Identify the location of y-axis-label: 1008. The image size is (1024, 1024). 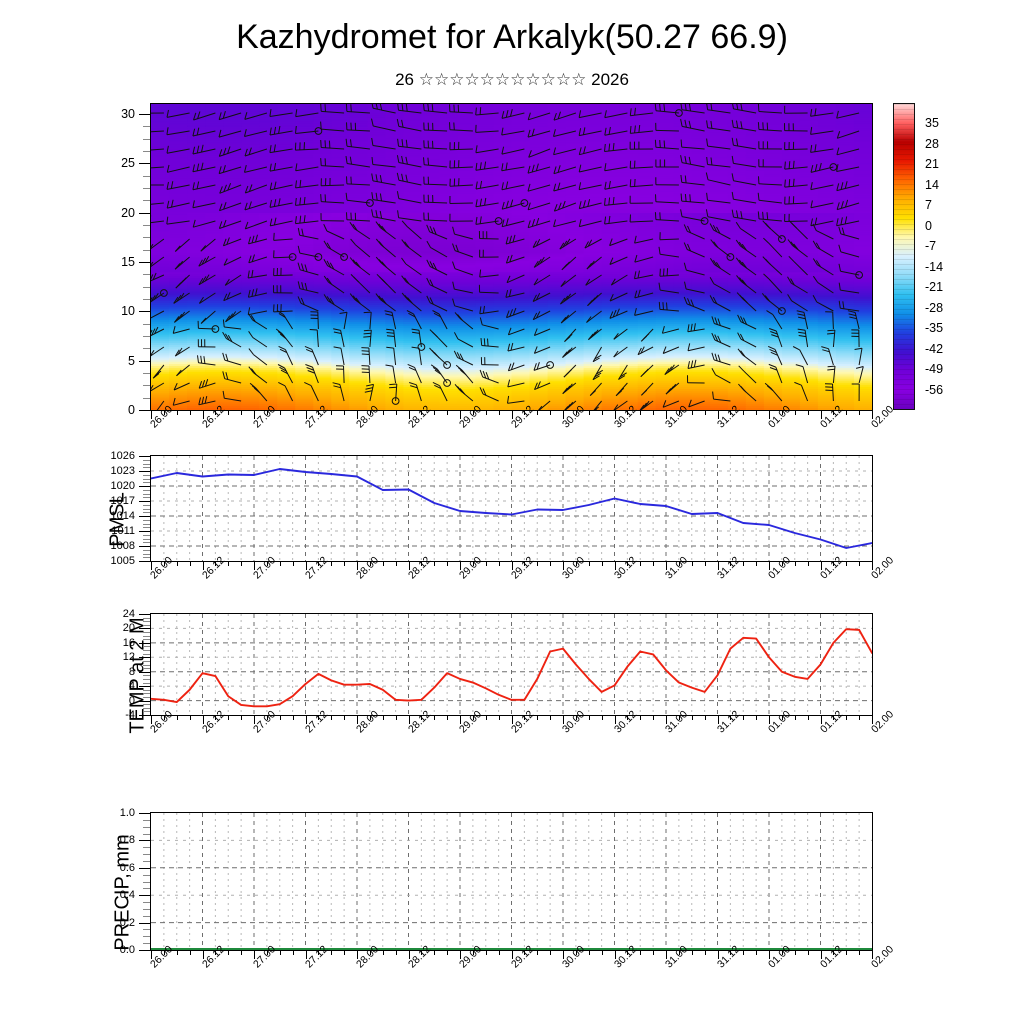
(122, 546).